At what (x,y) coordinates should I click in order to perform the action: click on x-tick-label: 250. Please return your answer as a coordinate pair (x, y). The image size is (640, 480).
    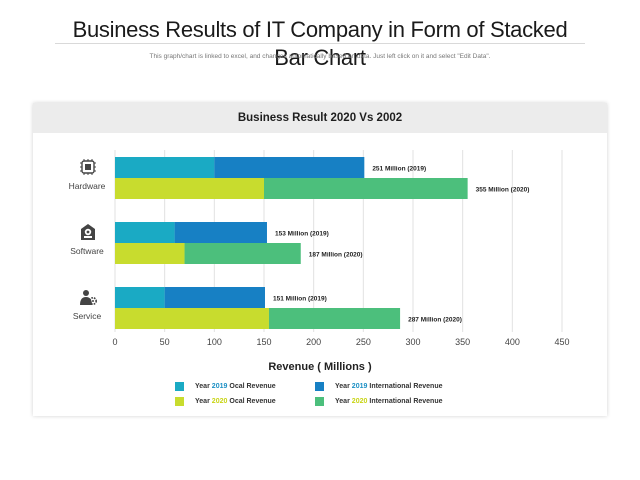
    Looking at the image, I should click on (363, 342).